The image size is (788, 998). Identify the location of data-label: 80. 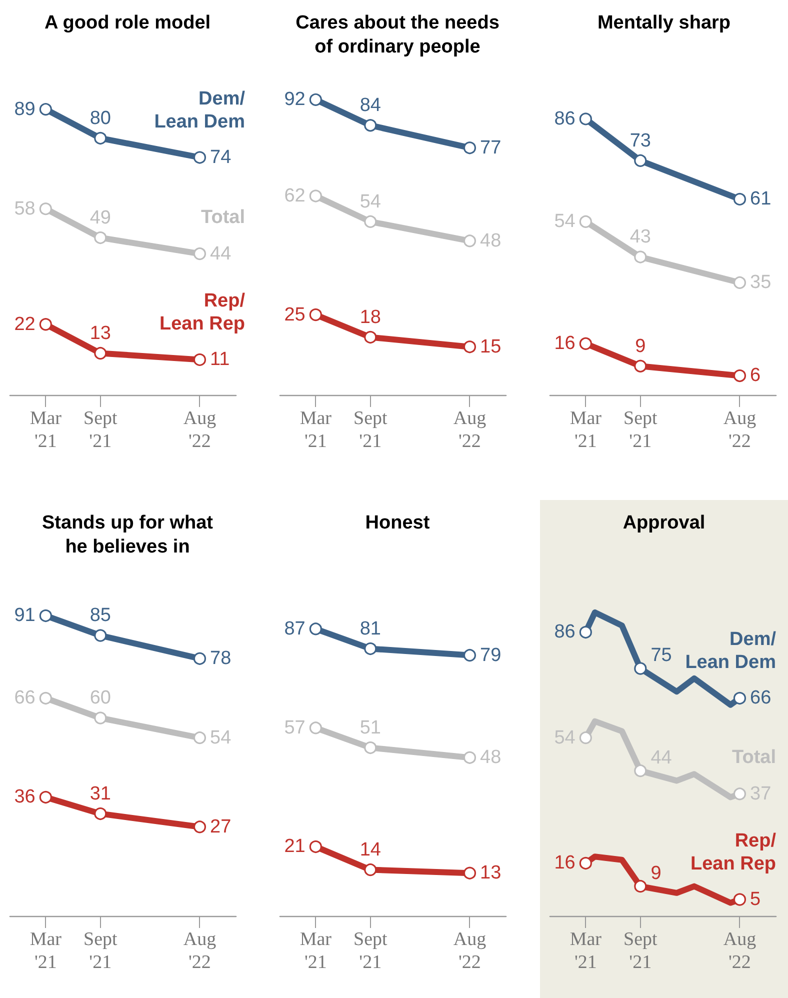
(100, 118).